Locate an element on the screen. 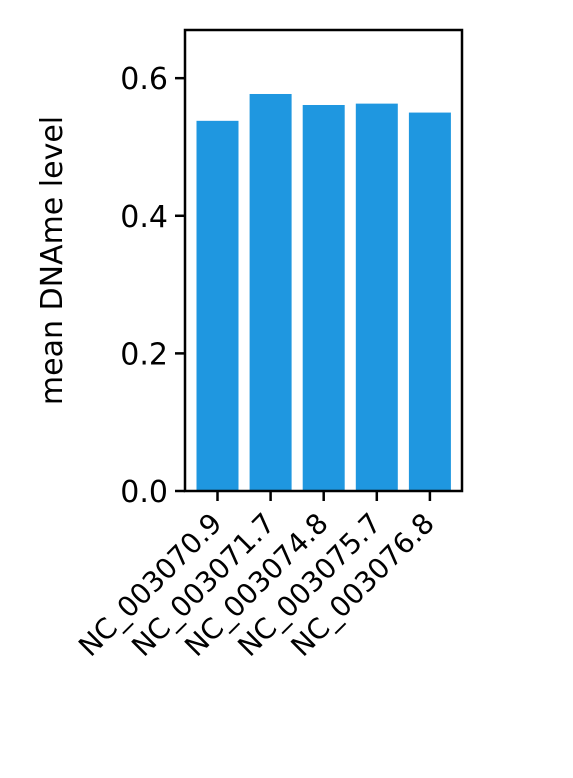 The image size is (573, 778). y-tick-label: 0.0 is located at coordinates (144, 492).